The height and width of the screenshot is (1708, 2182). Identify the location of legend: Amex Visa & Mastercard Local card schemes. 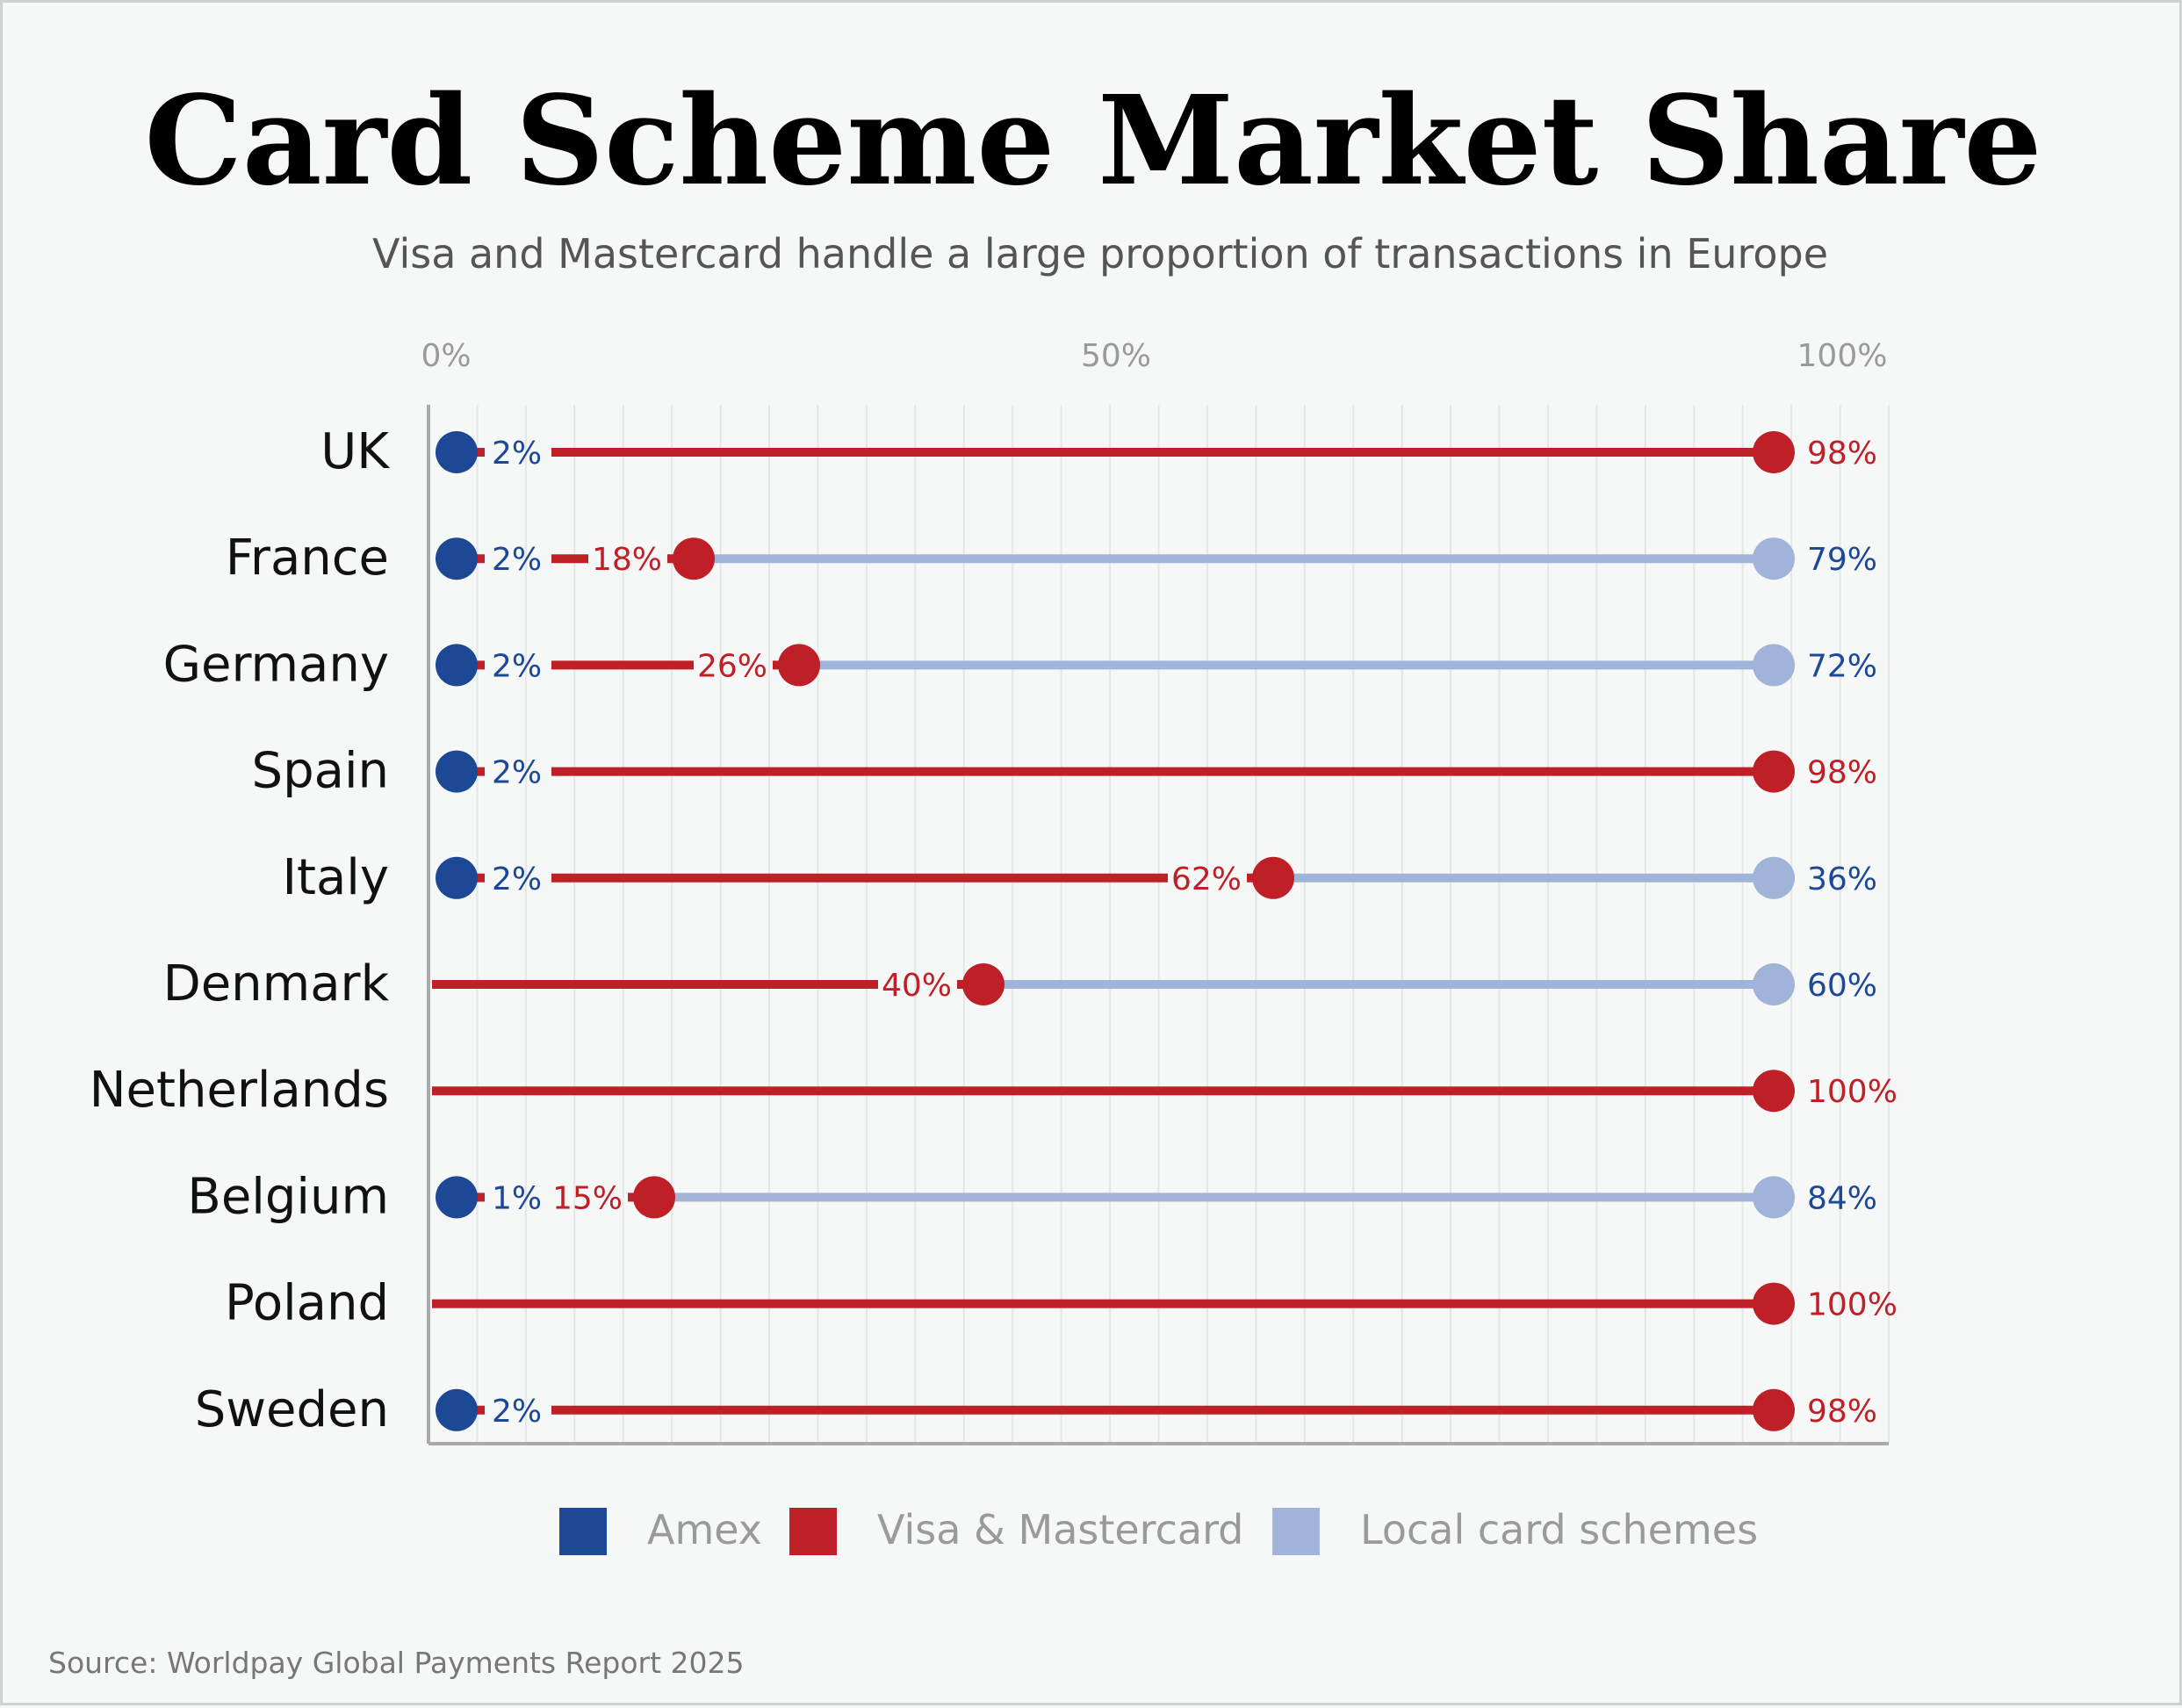
(1158, 1530).